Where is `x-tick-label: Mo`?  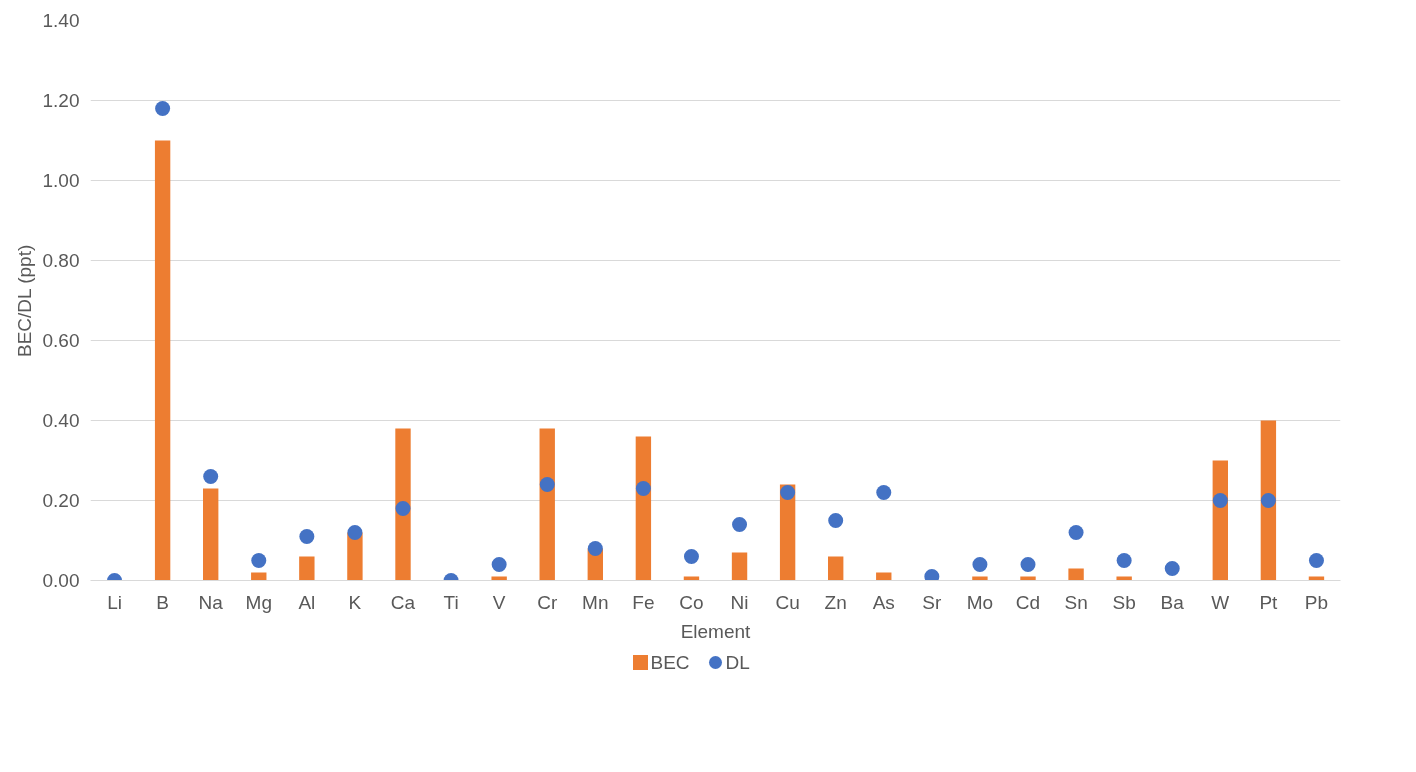
x-tick-label: Mo is located at coordinates (980, 602).